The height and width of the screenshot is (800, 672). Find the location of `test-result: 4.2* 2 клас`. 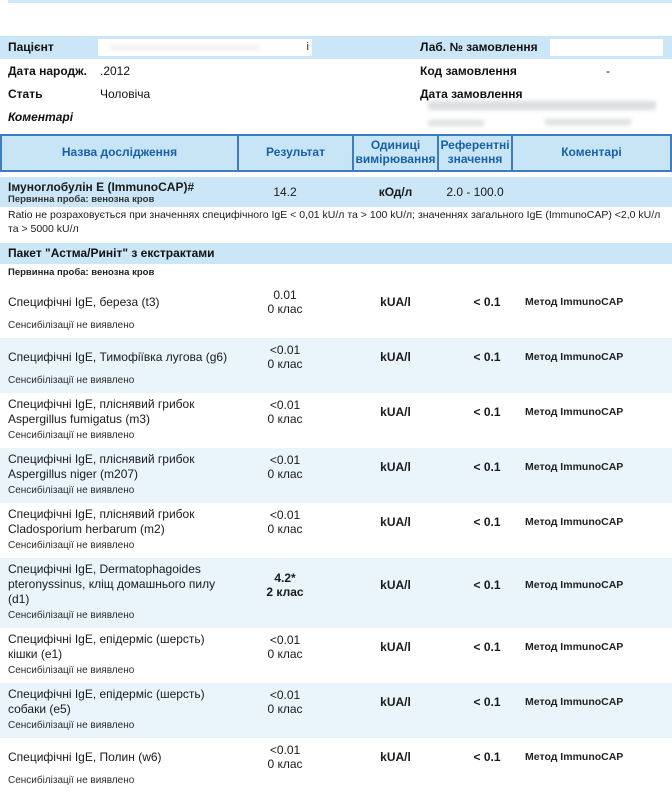

test-result: 4.2* 2 клас is located at coordinates (285, 585).